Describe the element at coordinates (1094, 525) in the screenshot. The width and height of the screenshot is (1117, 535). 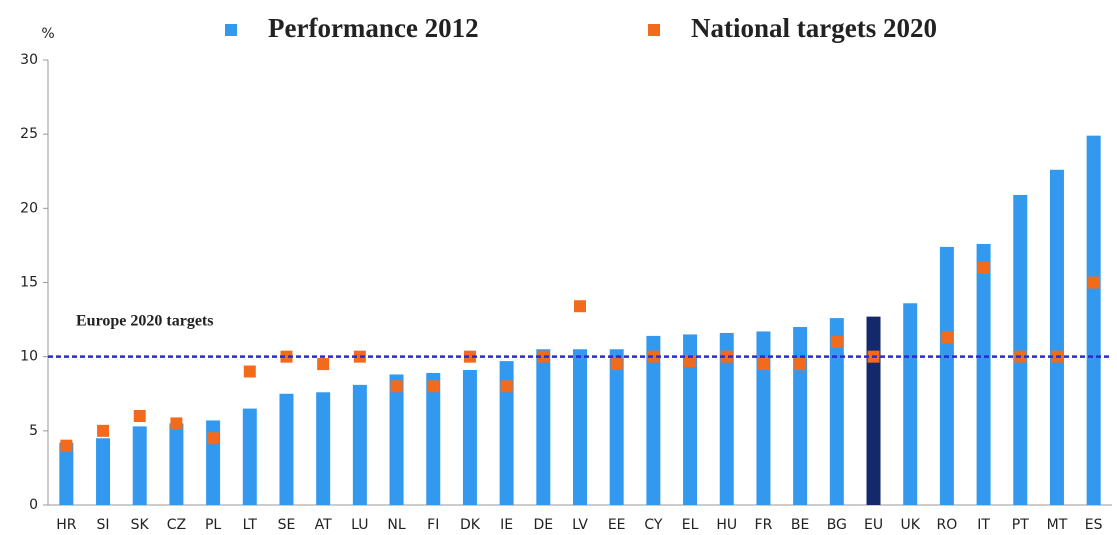
I see `x-tick-label: ES` at that location.